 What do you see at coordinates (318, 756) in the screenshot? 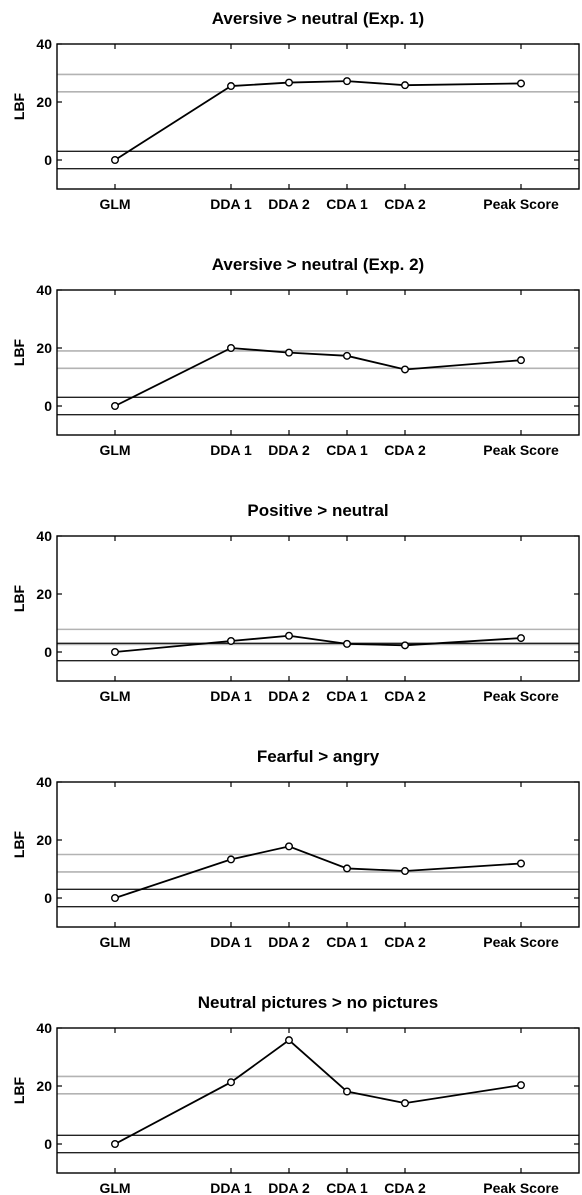
I see `chart-title: Fearful > angry` at bounding box center [318, 756].